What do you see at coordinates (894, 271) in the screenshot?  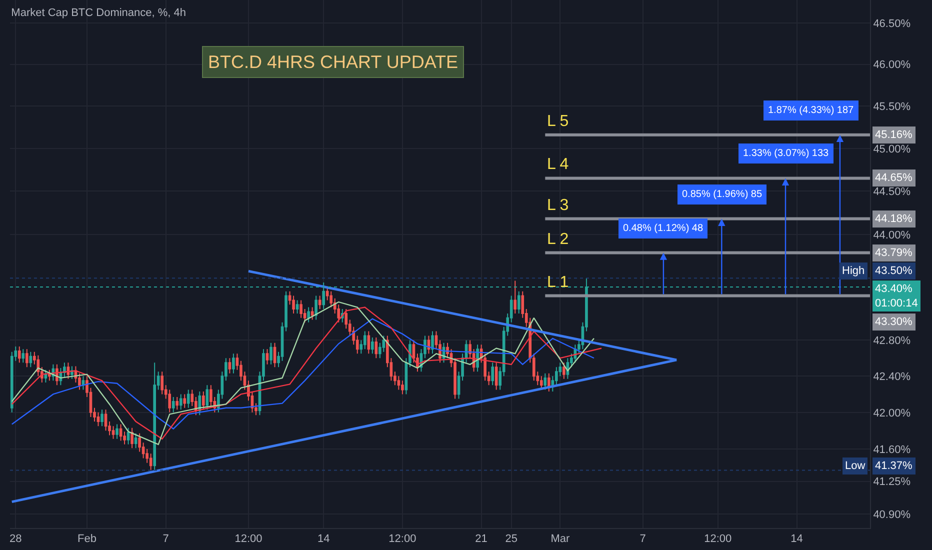 I see `ref-line-label: 43.50%` at bounding box center [894, 271].